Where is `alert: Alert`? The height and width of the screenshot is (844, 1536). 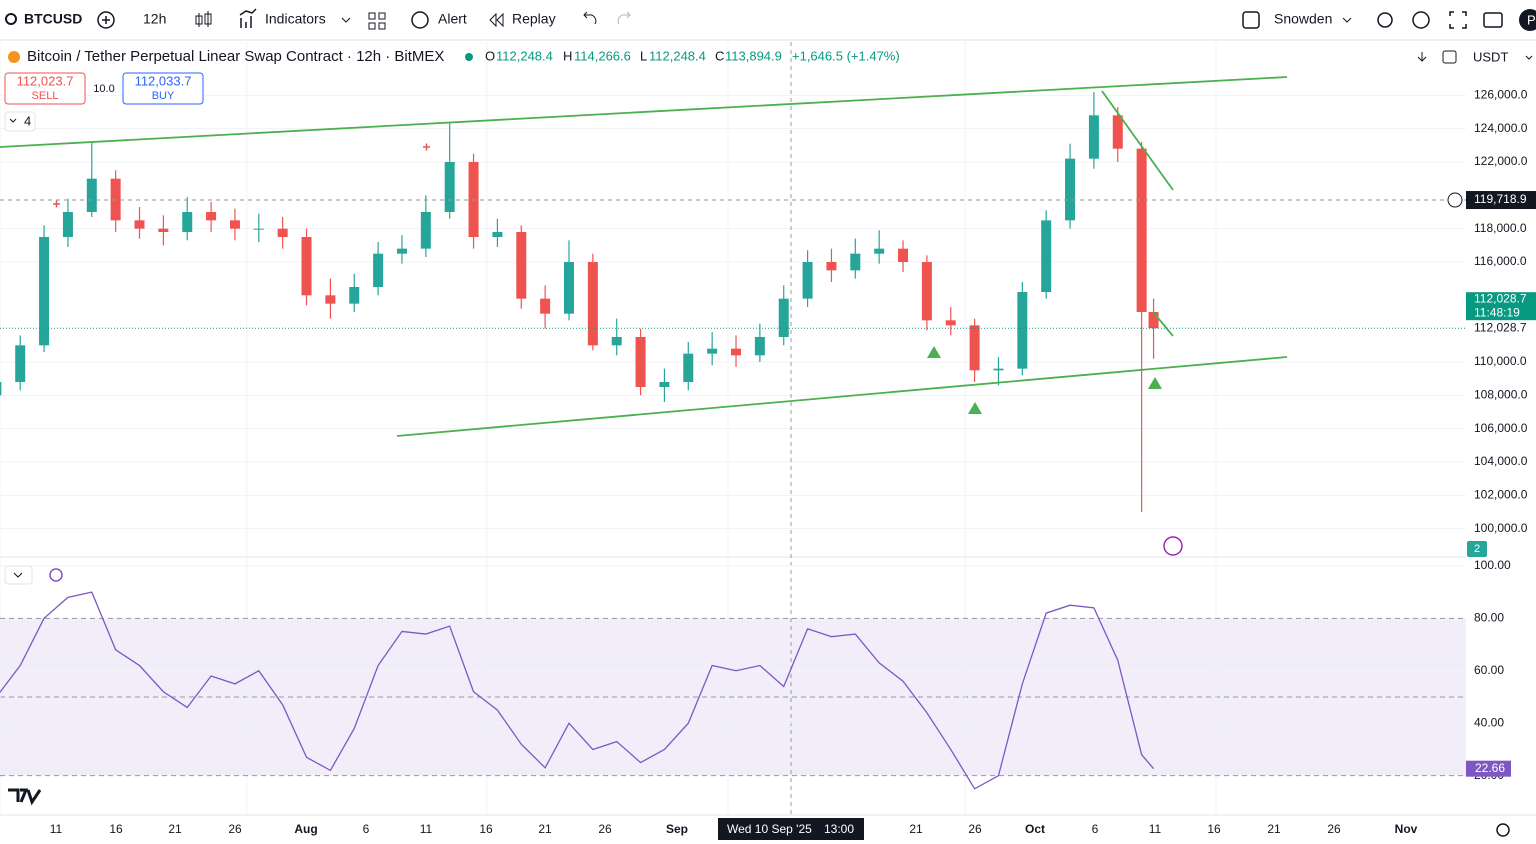
alert: Alert is located at coordinates (452, 19).